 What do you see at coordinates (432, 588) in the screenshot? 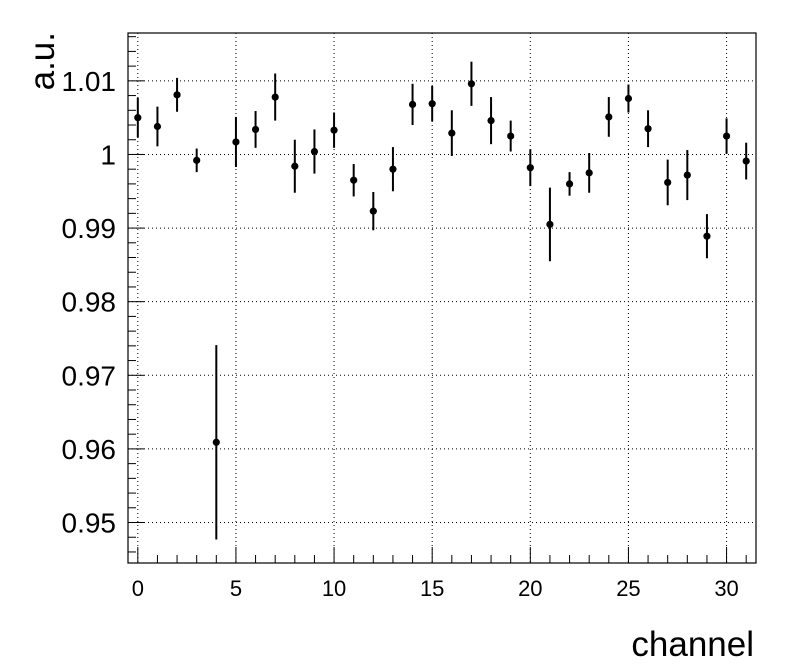
I see `x-tick-label: 15` at bounding box center [432, 588].